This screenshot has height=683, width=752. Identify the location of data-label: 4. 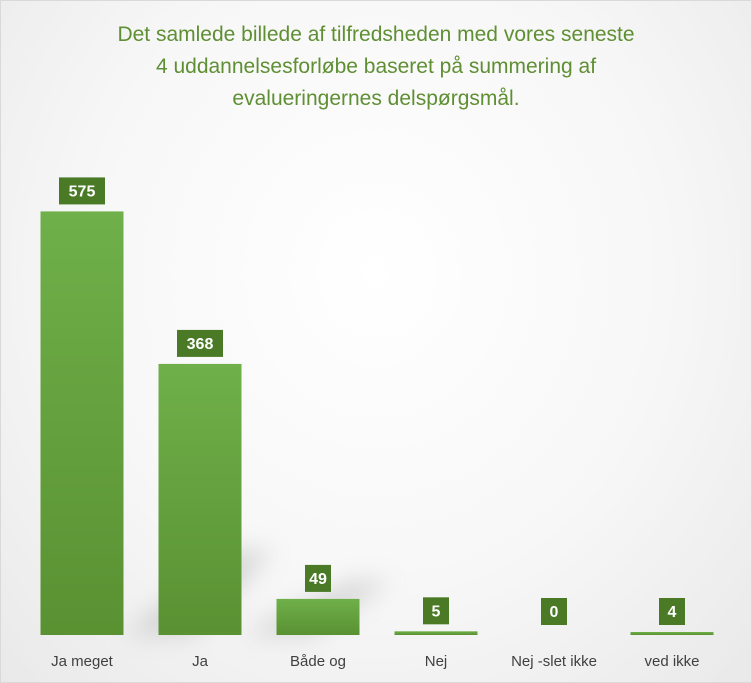
(672, 612).